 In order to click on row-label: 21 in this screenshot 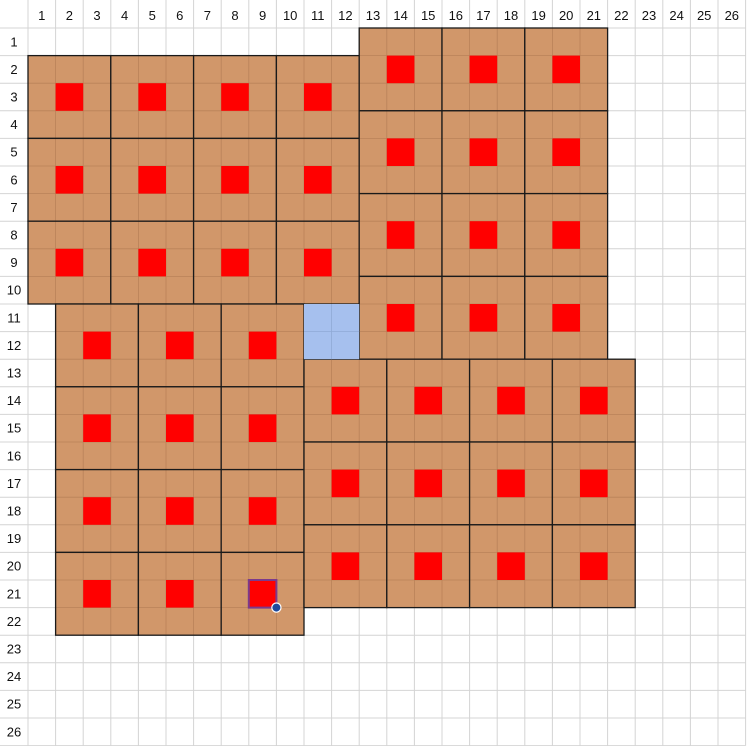, I will do `click(14, 593)`.